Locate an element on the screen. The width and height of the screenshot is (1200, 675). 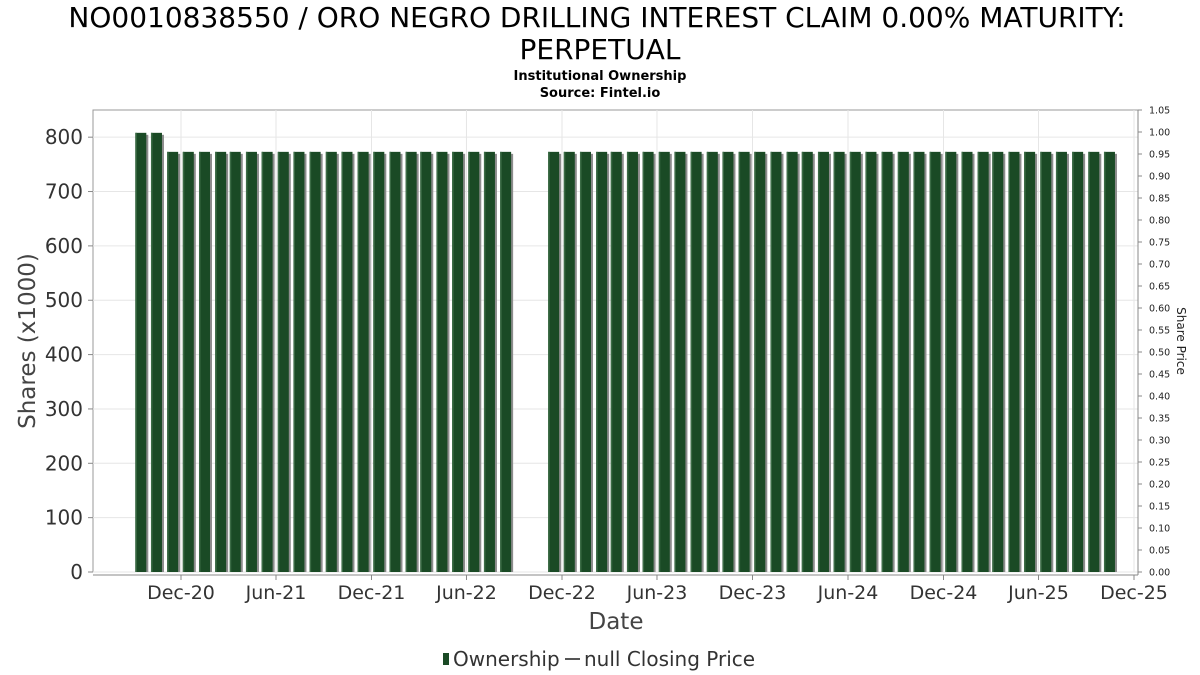
x-tick-label: Dec-25 is located at coordinates (1134, 593).